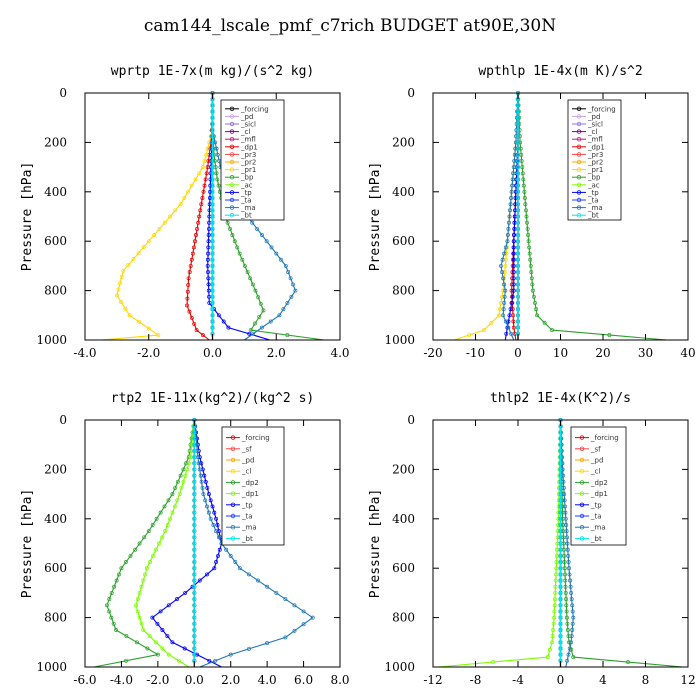 The height and width of the screenshot is (700, 700). I want to click on x-tick-label: -4.0, so click(84, 353).